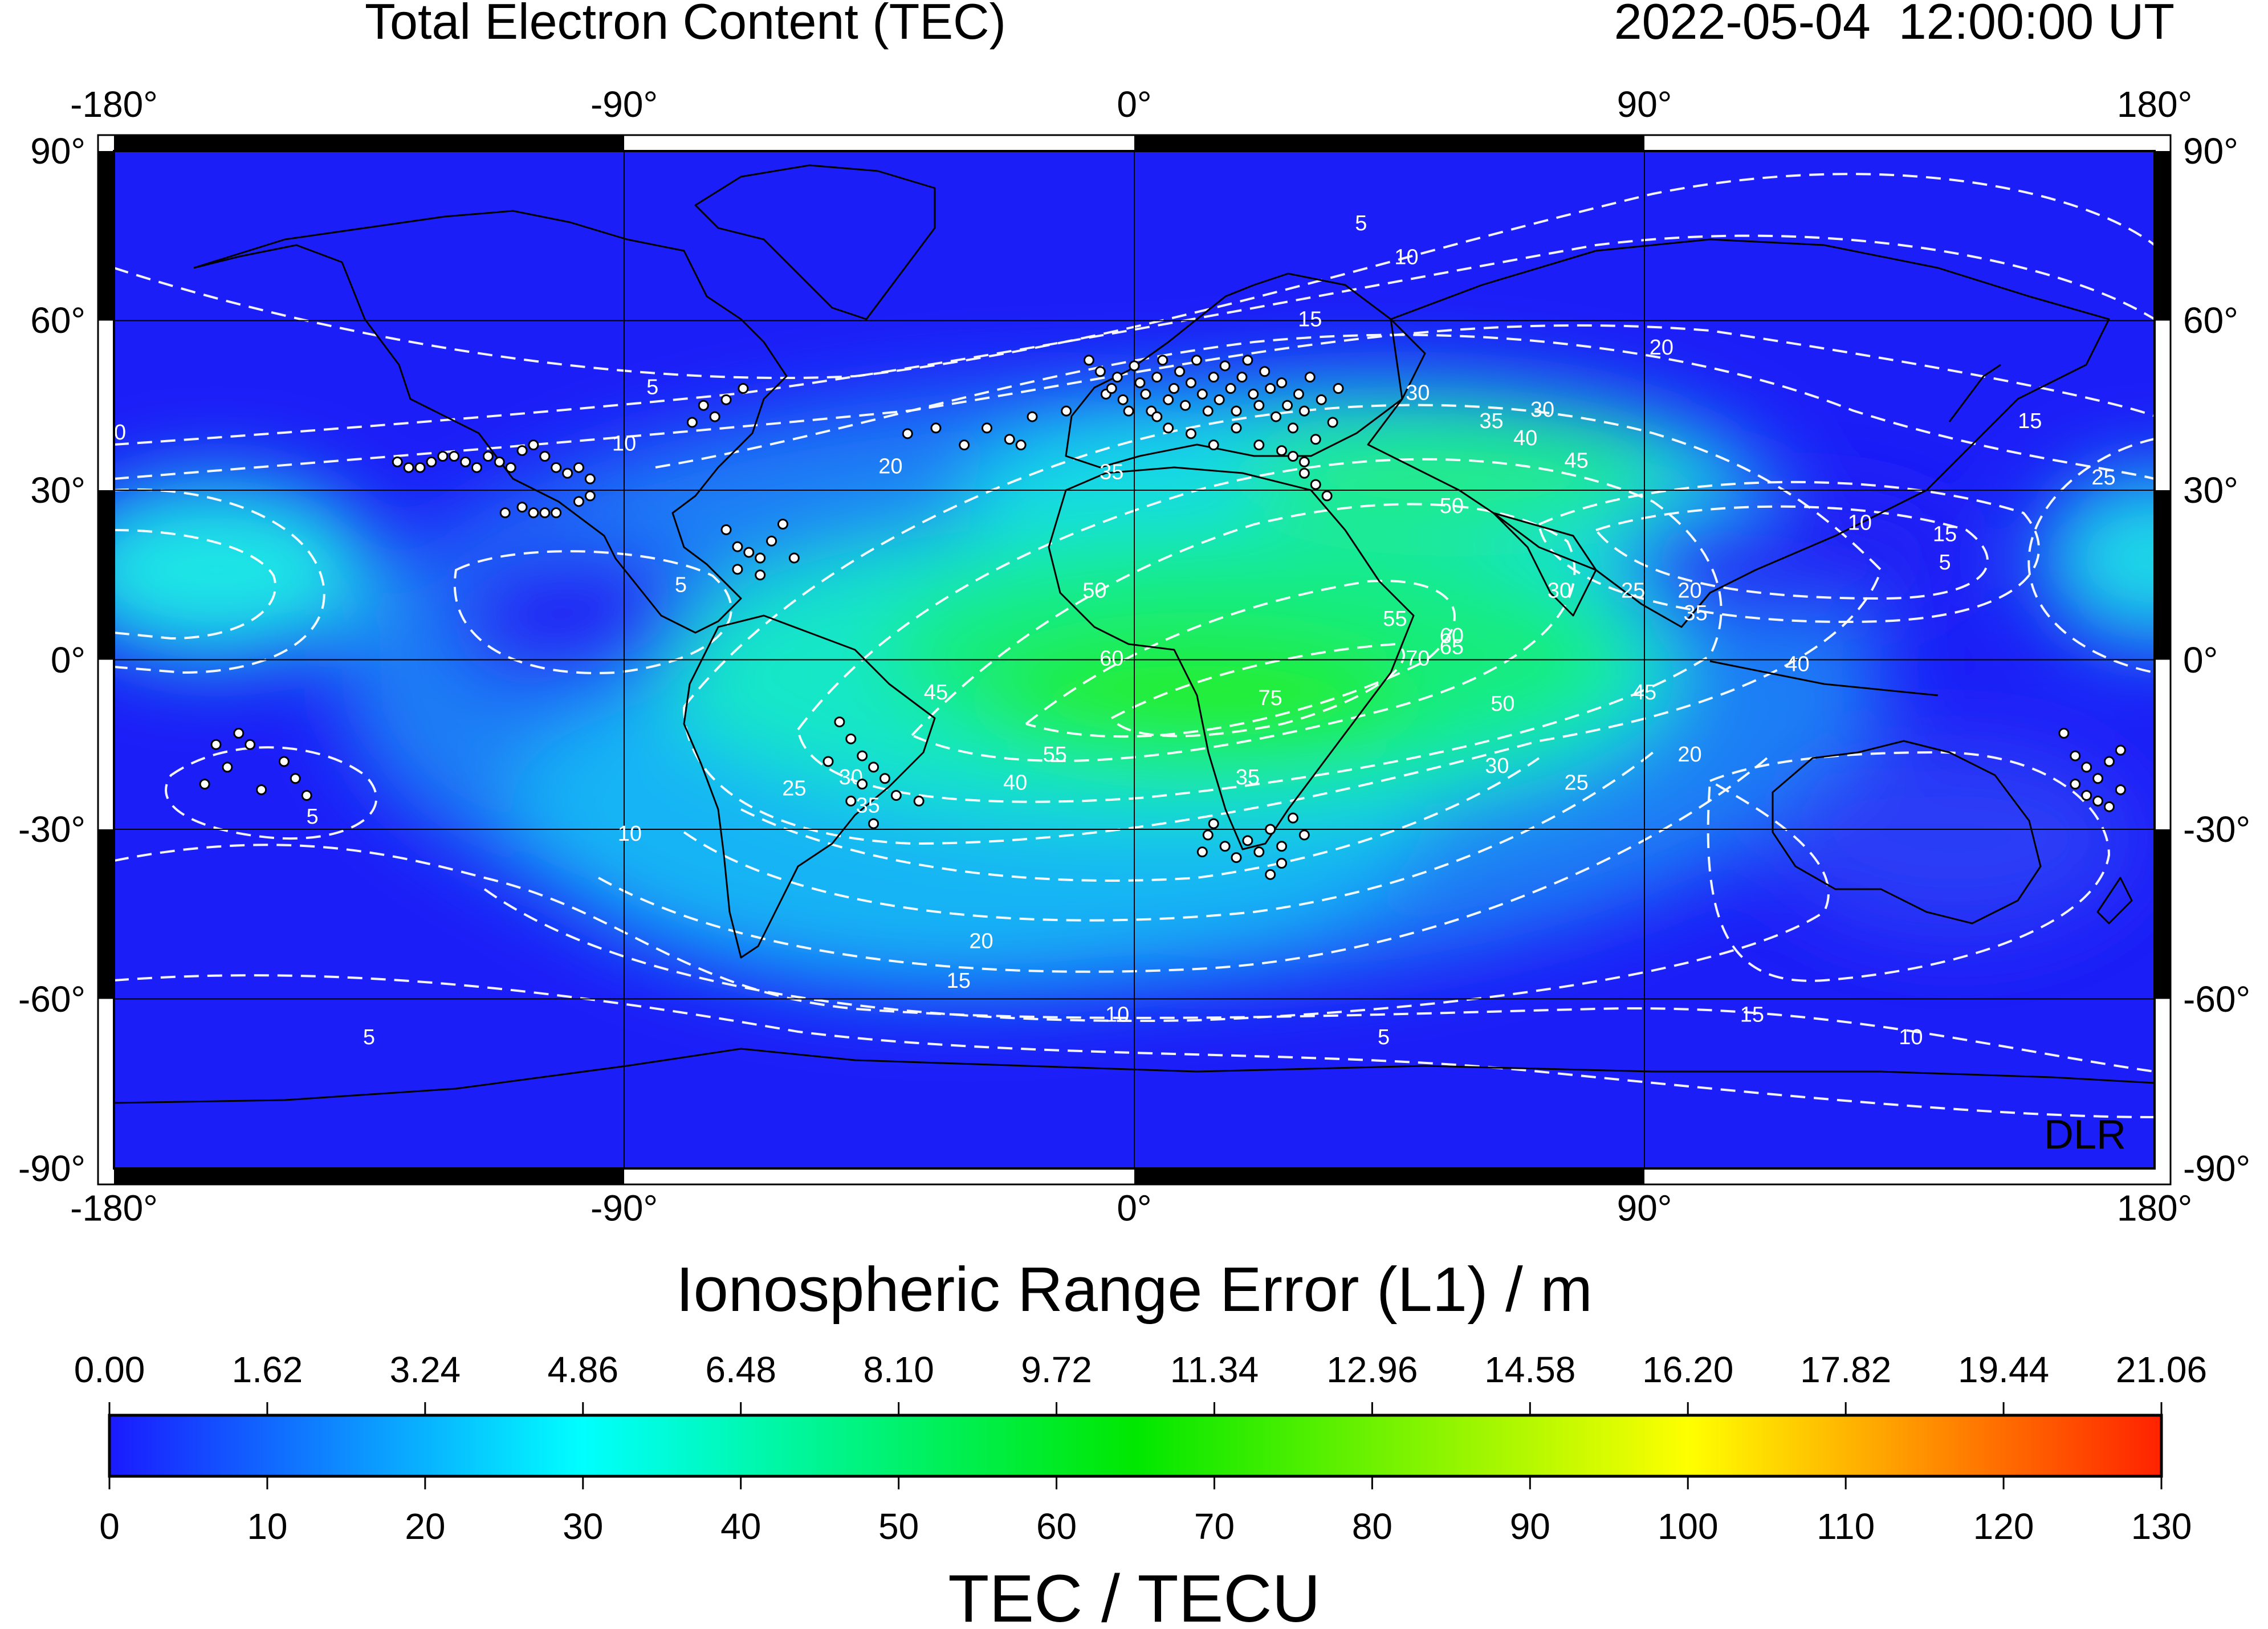 The height and width of the screenshot is (1629, 2268). What do you see at coordinates (2216, 1168) in the screenshot?
I see `lat-label-right: -90°` at bounding box center [2216, 1168].